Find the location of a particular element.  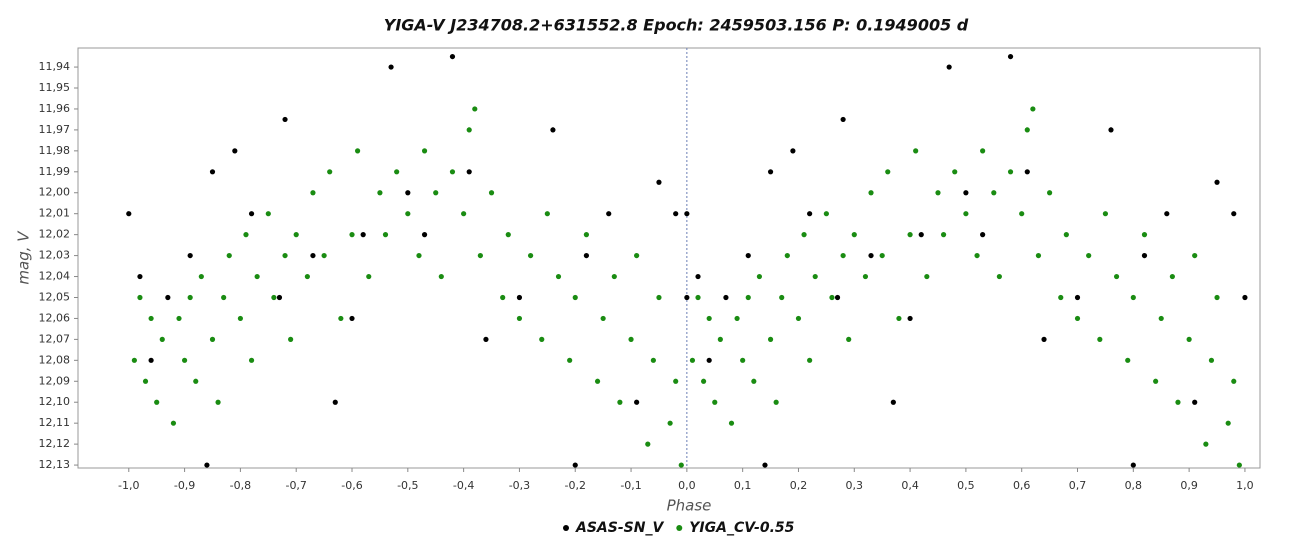

y-tick-label: 11,95 is located at coordinates (55, 87).